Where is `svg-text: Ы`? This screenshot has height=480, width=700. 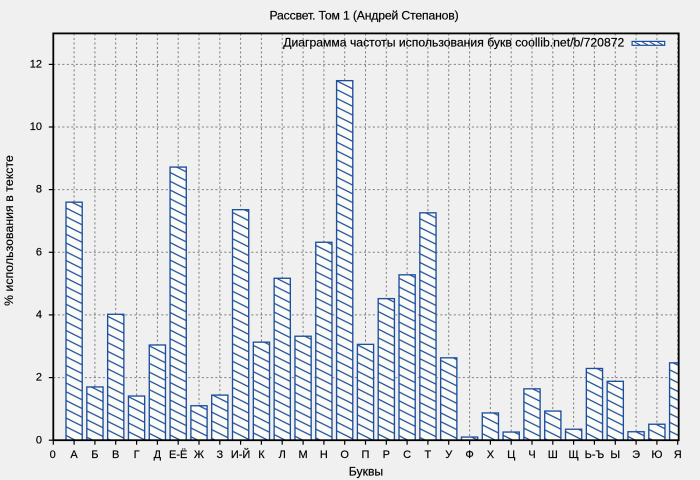 svg-text: Ы is located at coordinates (615, 455).